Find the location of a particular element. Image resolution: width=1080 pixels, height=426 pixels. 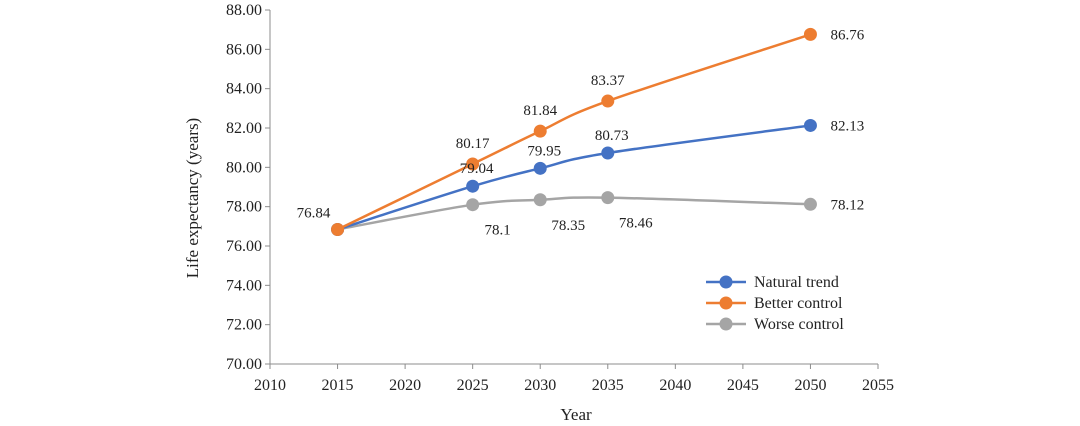

chart-legend: Natural trend Better control Worse control is located at coordinates (775, 303).